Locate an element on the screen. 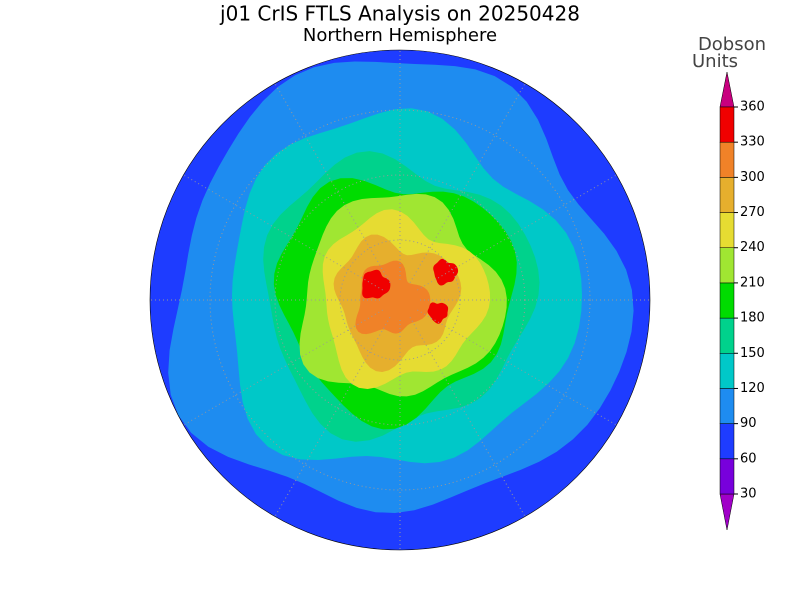  colorbar-label: Dobson is located at coordinates (732, 44).